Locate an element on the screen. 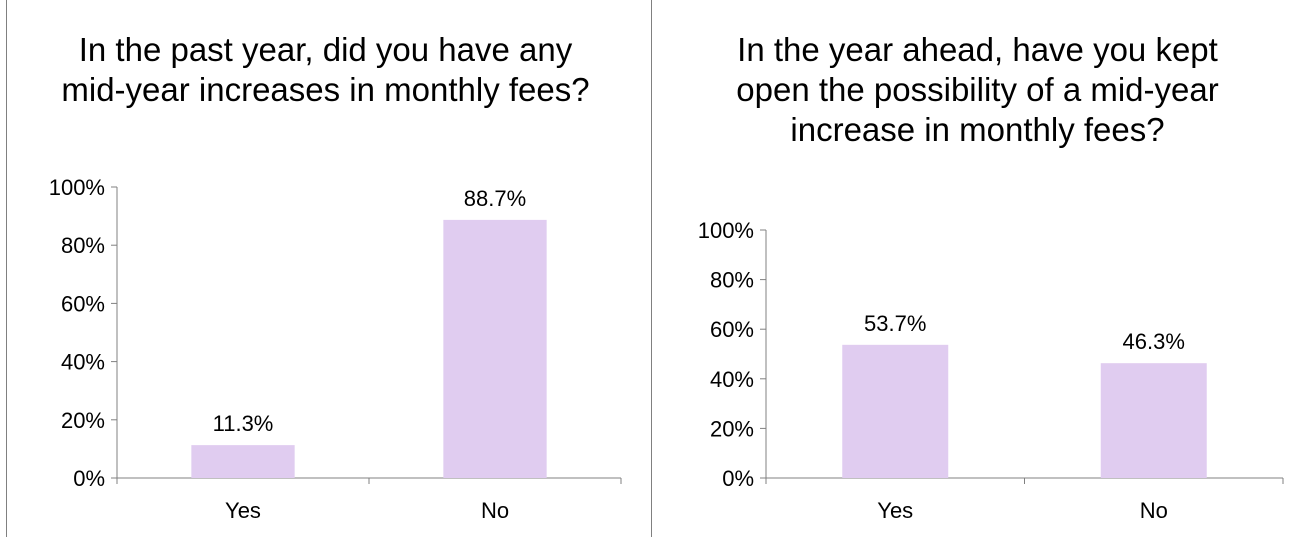  data-label: 88.7% is located at coordinates (495, 198).